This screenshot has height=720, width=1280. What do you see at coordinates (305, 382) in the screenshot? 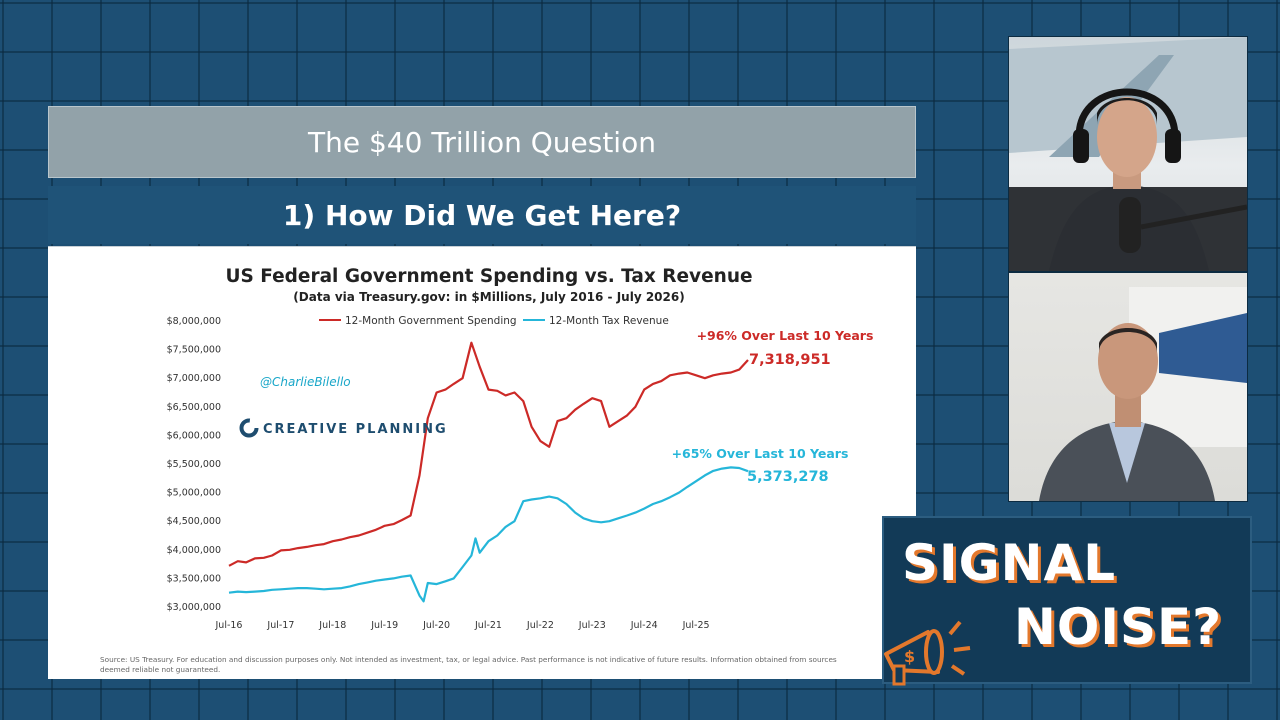
I see `author-handle: @CharlieBilello` at bounding box center [305, 382].